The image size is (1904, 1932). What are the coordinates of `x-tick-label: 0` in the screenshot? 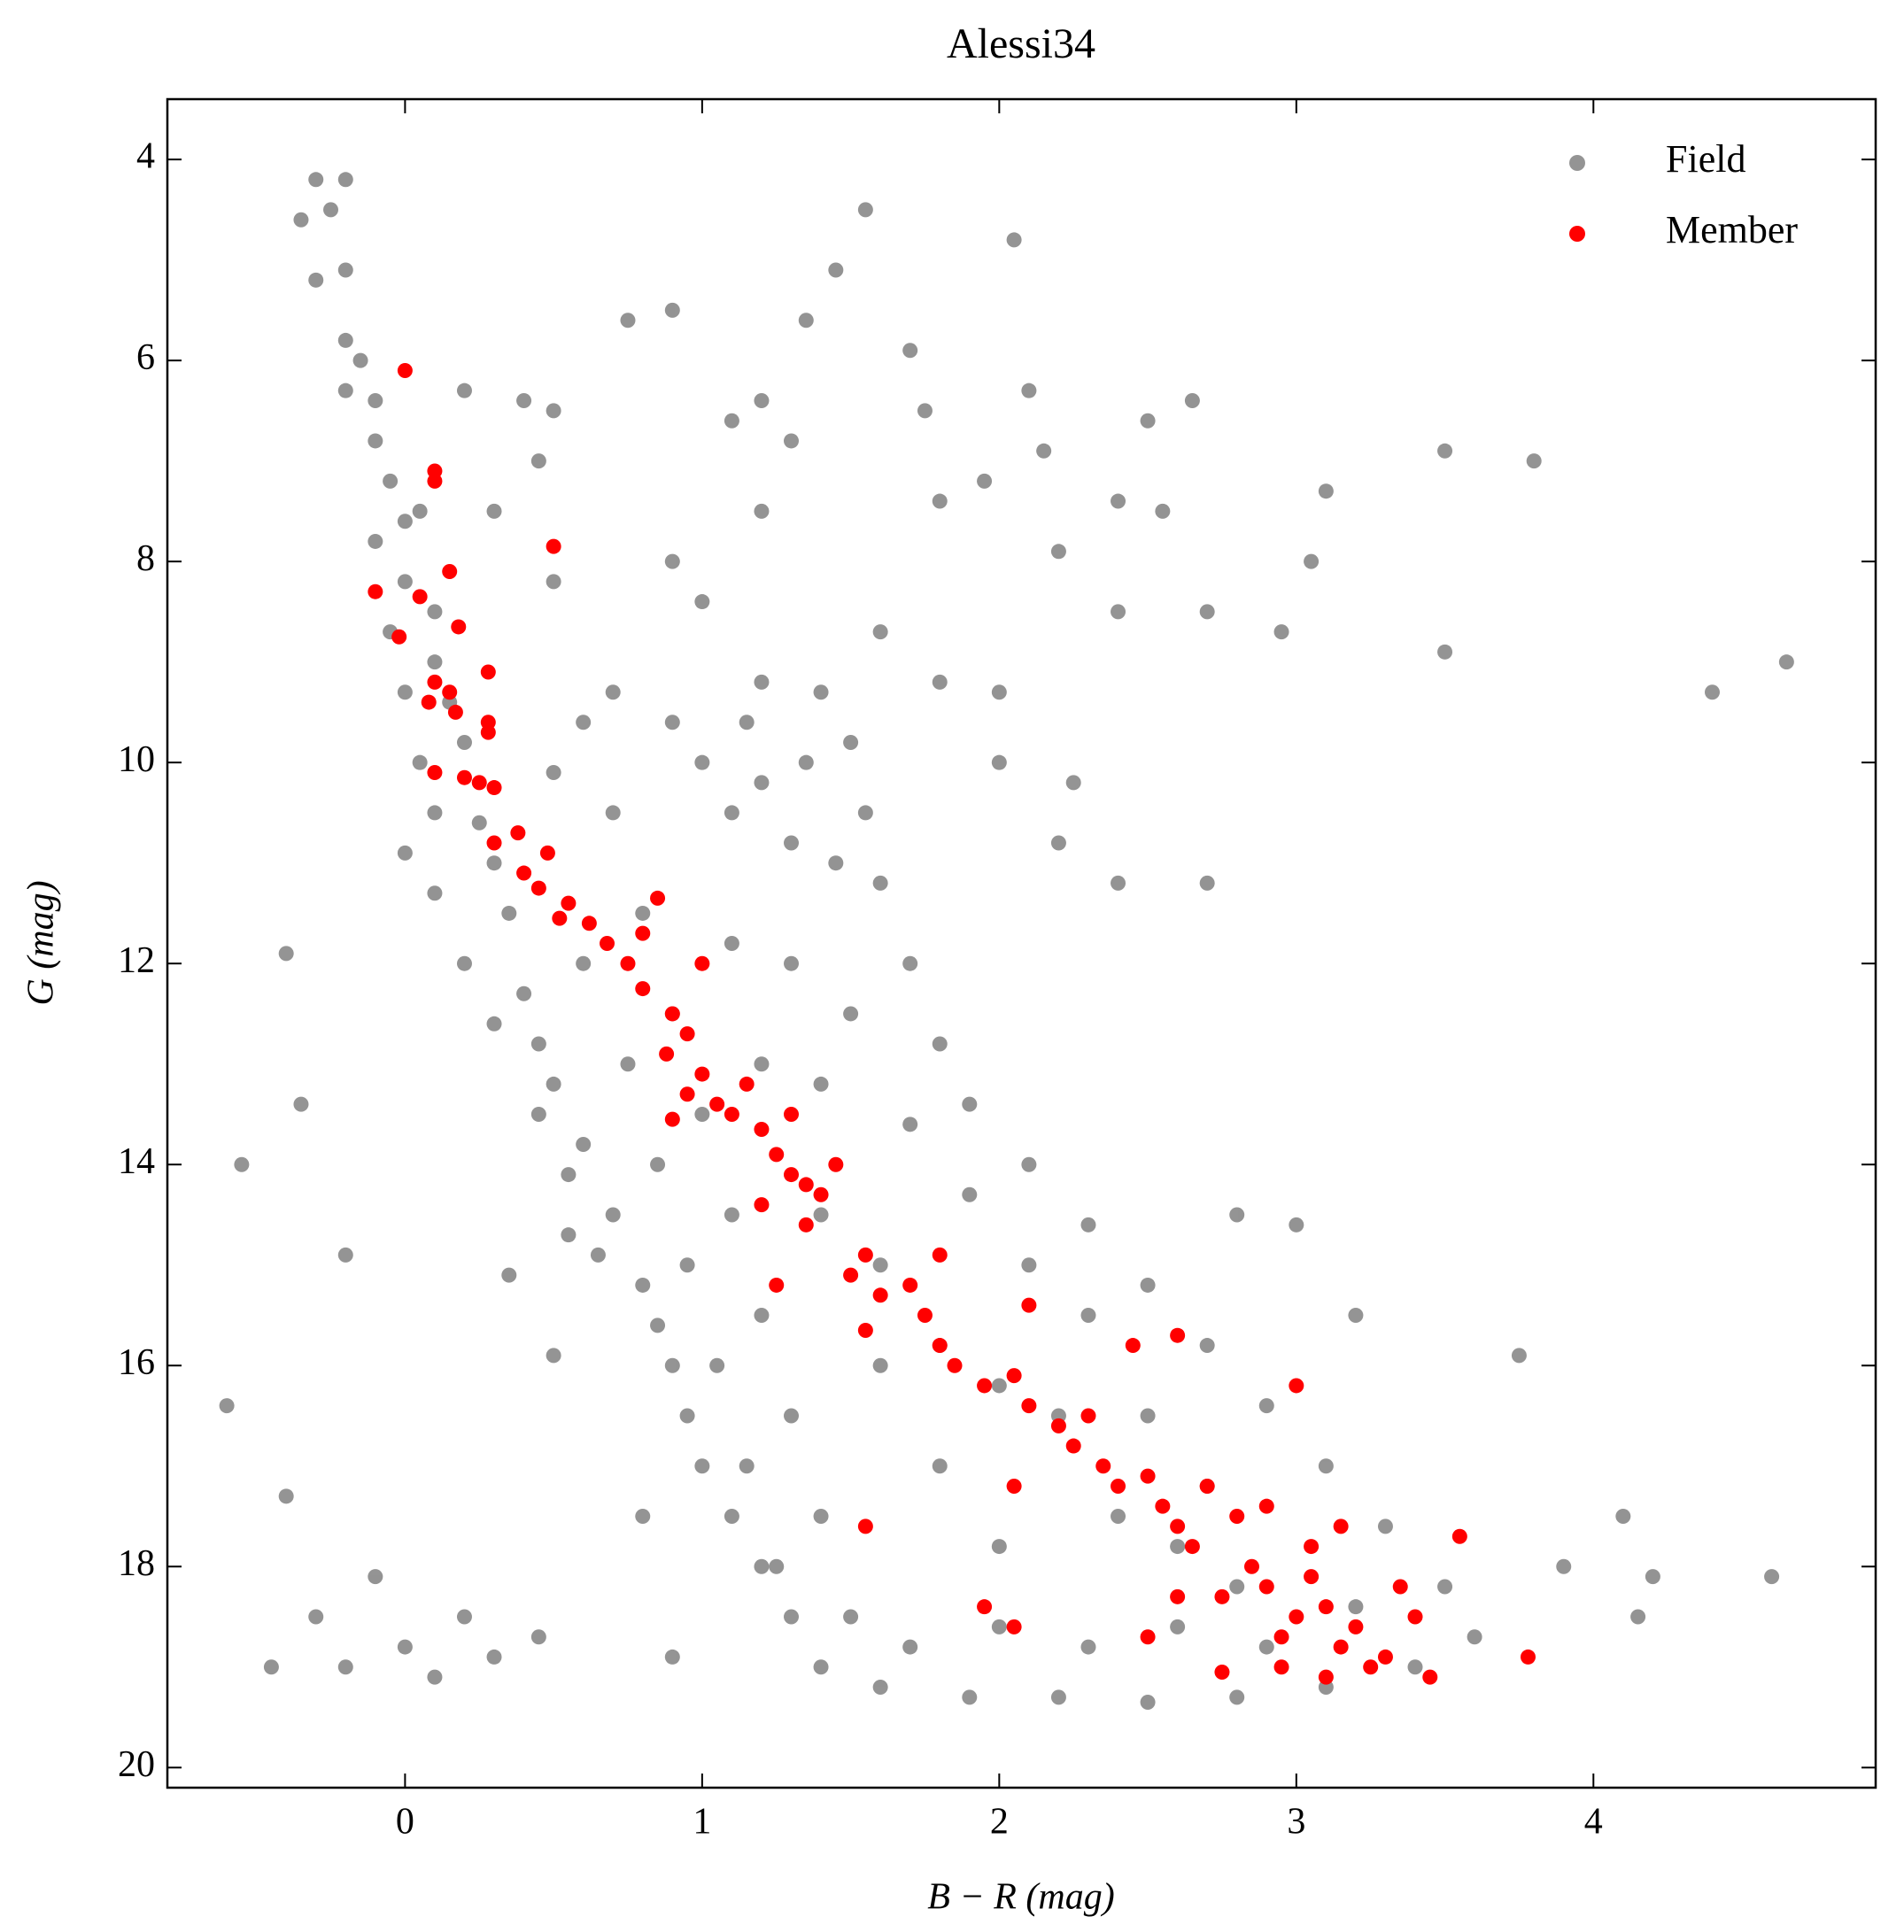 It's located at (405, 1822).